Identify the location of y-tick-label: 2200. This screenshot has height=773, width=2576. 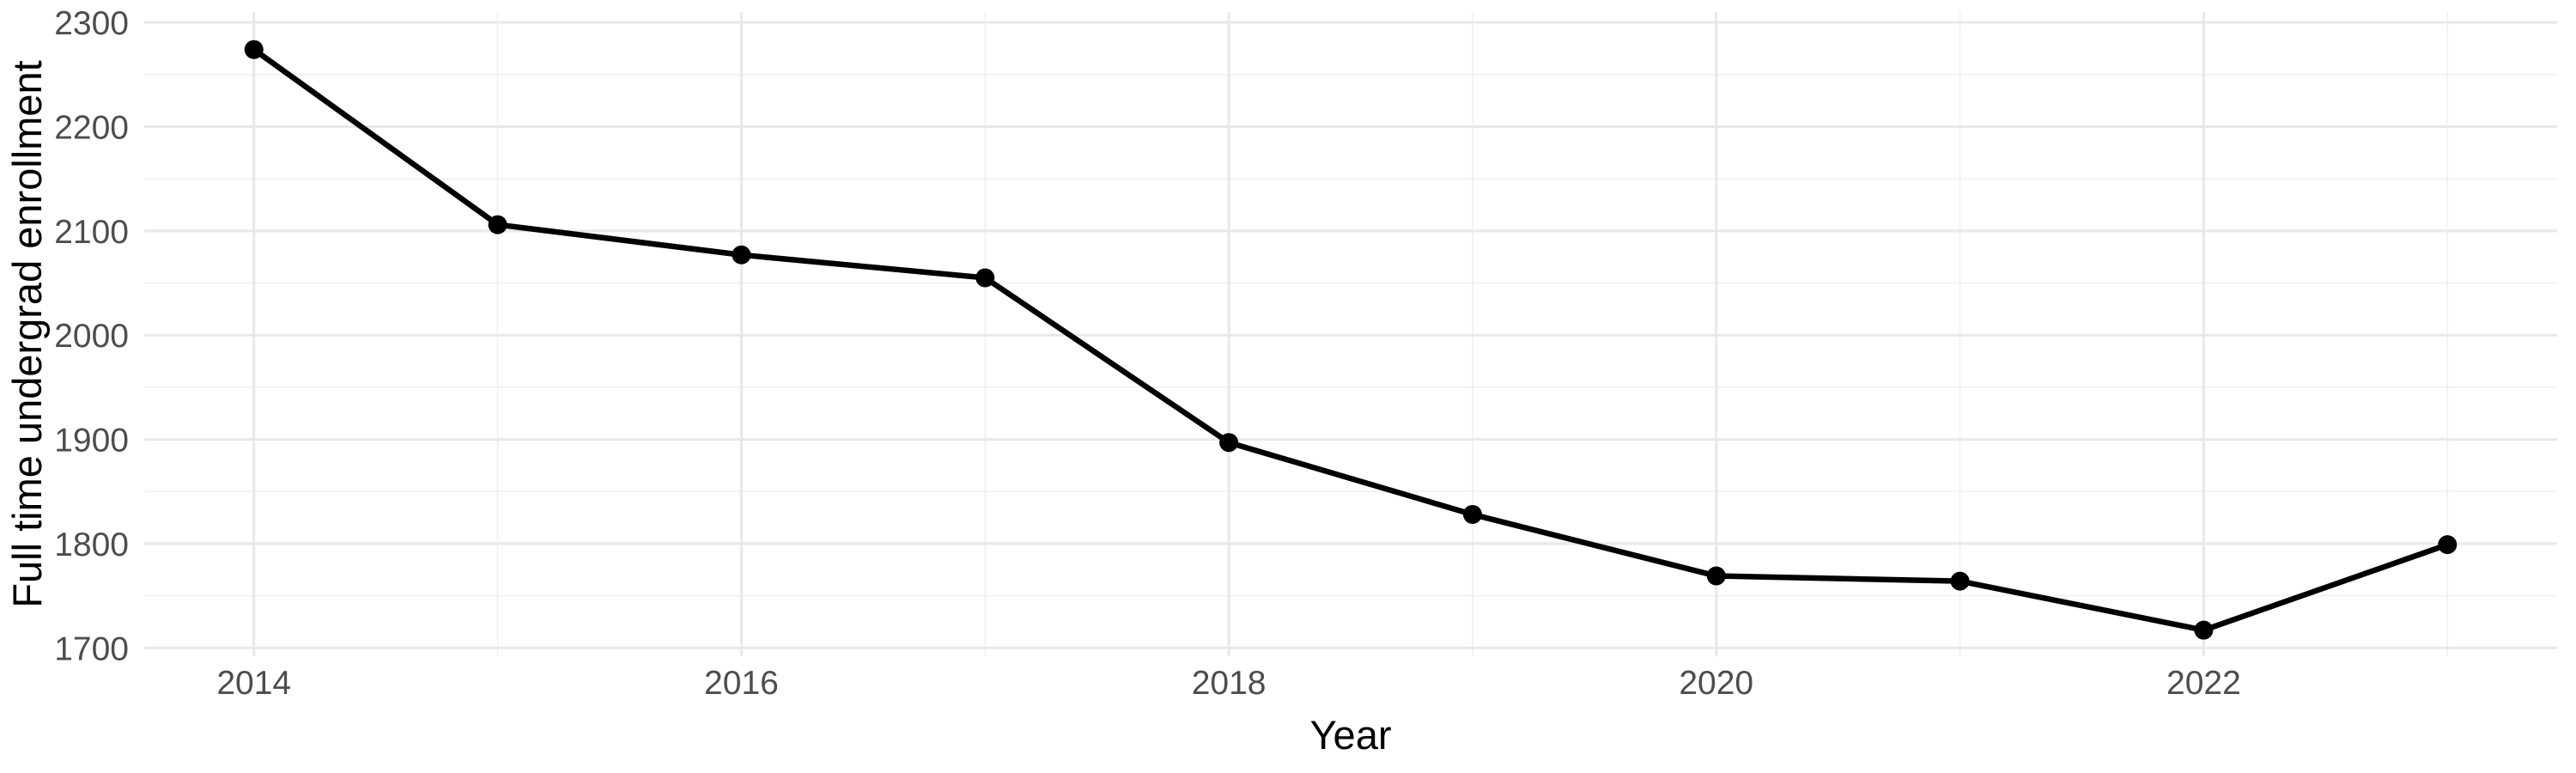
(91, 127).